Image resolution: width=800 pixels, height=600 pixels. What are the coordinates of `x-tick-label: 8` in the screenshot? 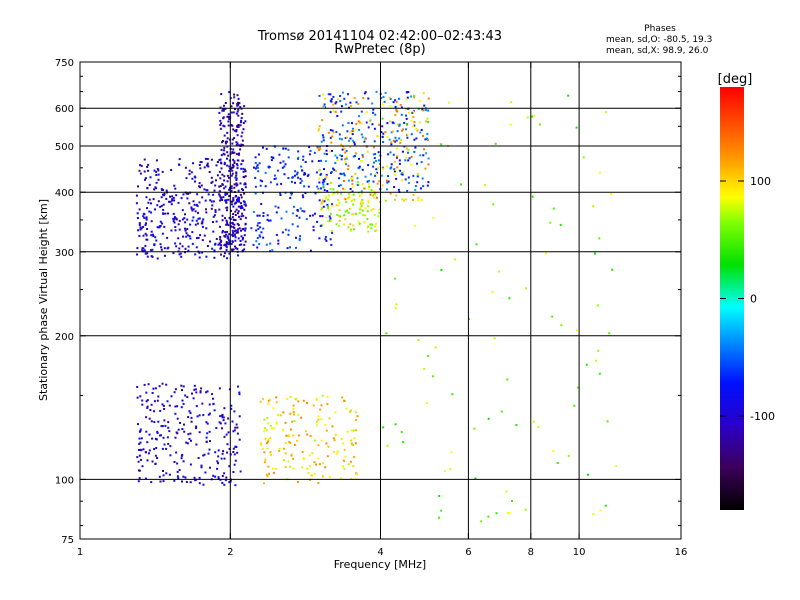 It's located at (531, 552).